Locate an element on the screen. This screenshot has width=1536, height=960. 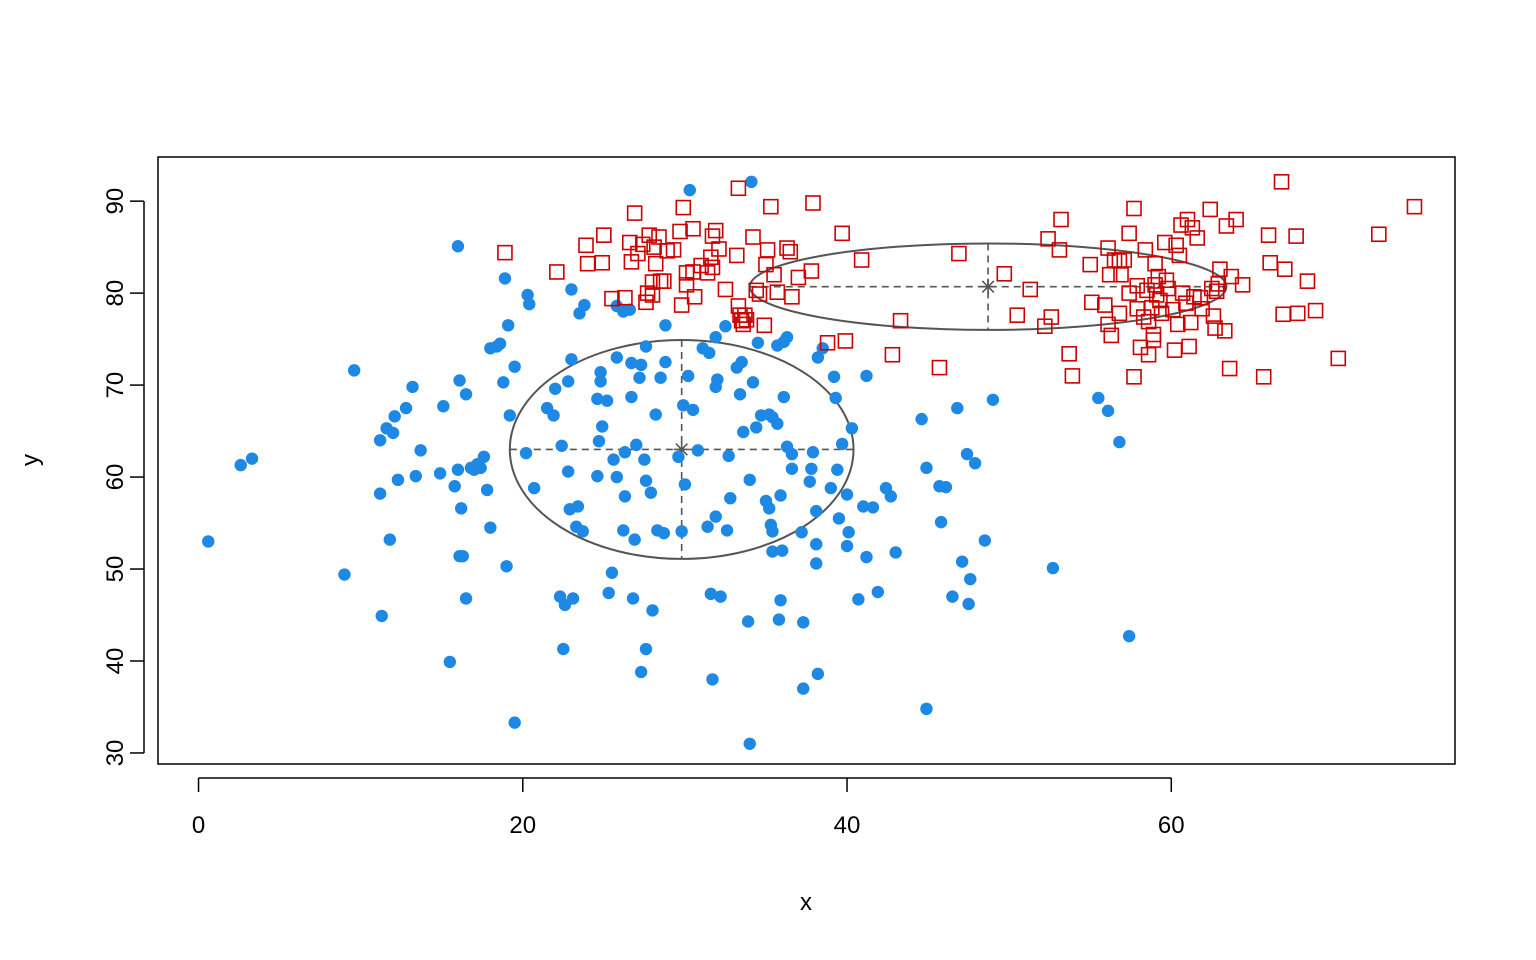
x-tick-label: 0 is located at coordinates (198, 825).